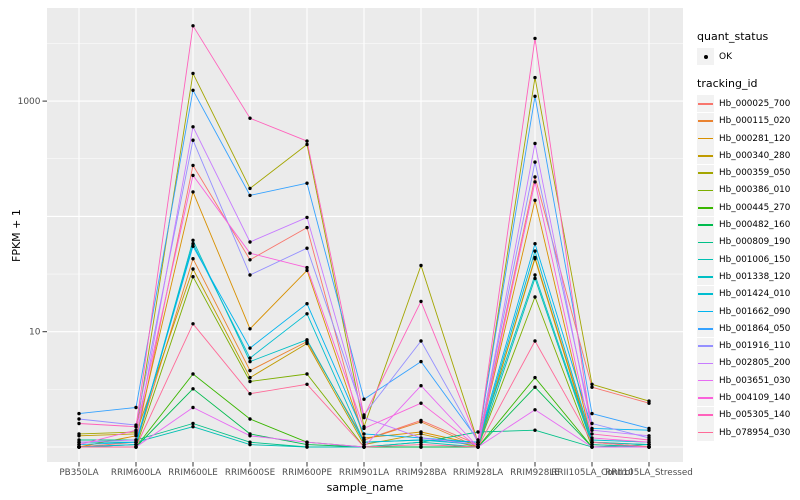  What do you see at coordinates (755, 242) in the screenshot?
I see `legend-item-label: Hb_000809_190` at bounding box center [755, 242].